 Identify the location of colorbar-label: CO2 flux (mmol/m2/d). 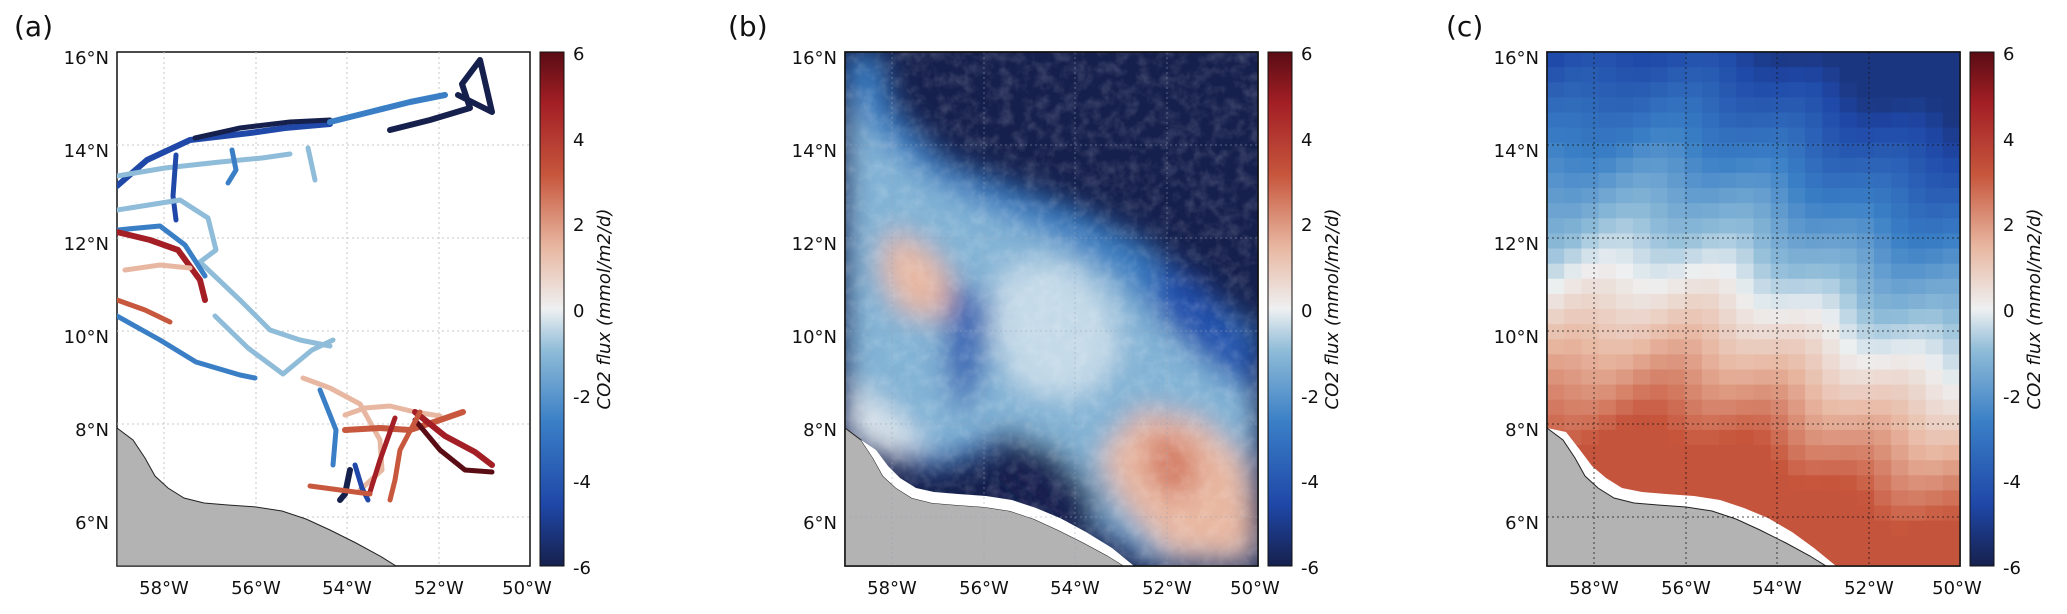
(2034, 309).